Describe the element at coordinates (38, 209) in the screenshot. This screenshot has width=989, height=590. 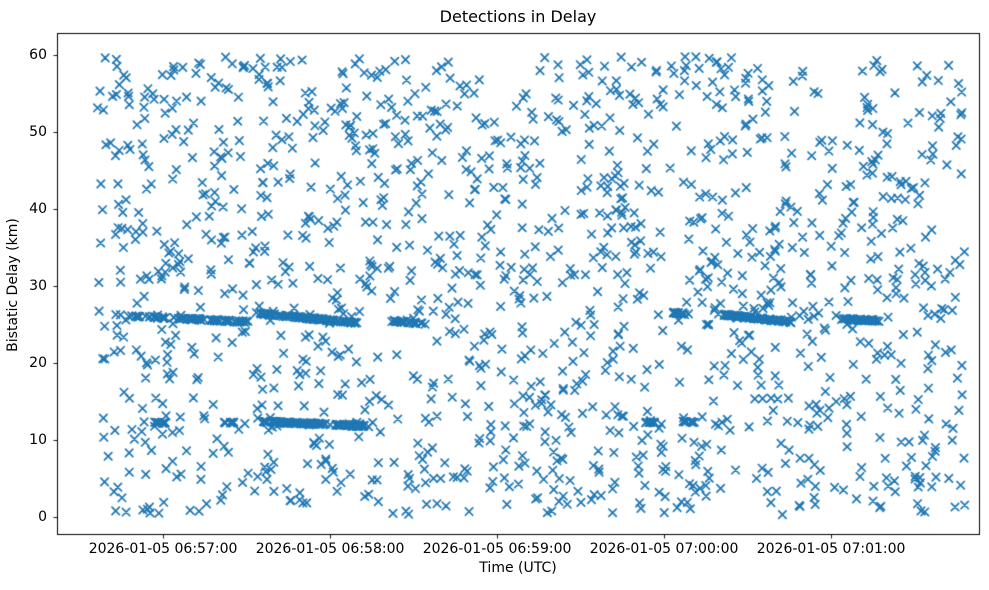
I see `y-tick-label: 40` at that location.